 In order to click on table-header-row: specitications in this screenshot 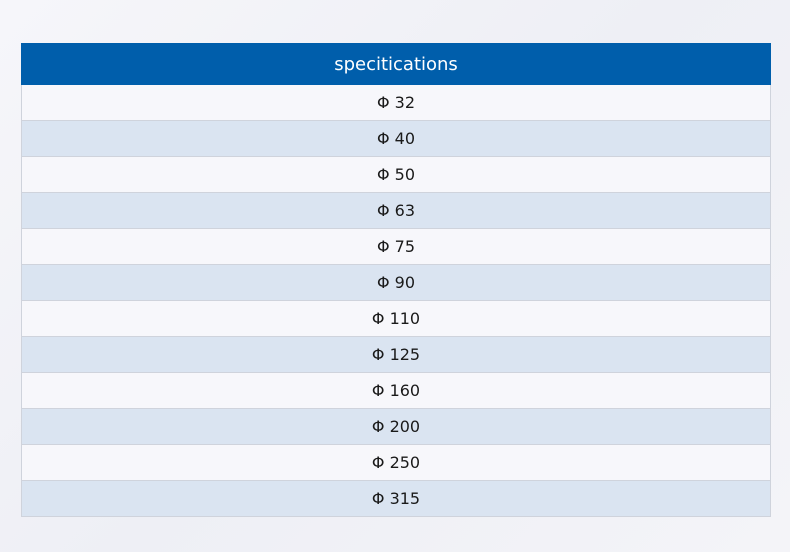, I will do `click(396, 64)`.